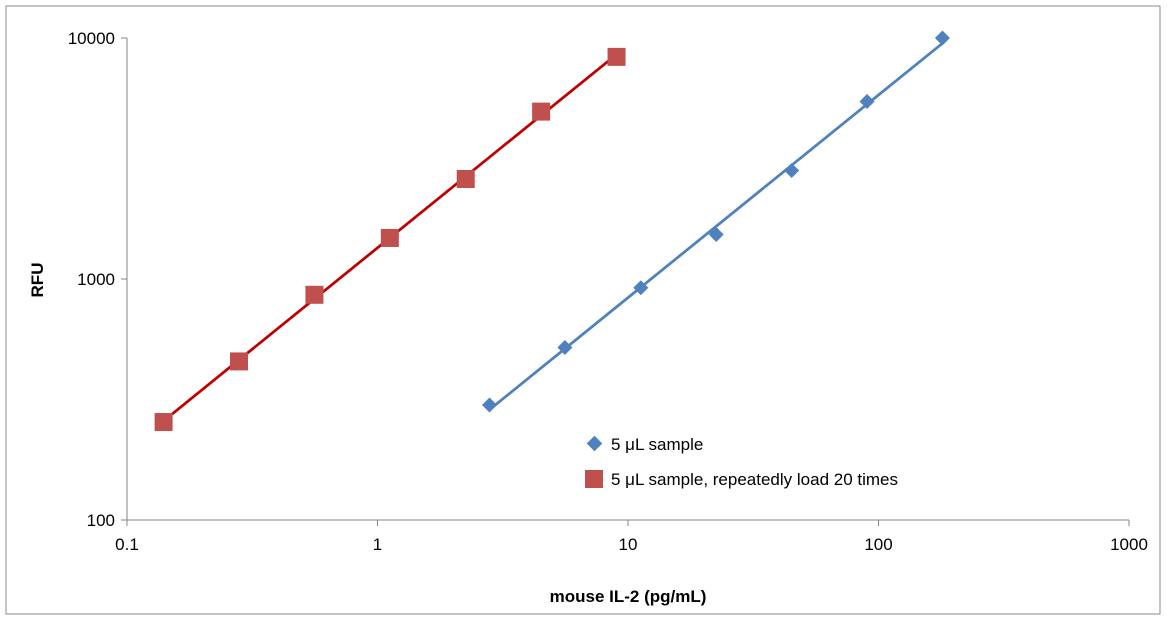 The image size is (1167, 620). What do you see at coordinates (1129, 544) in the screenshot?
I see `x-tick-label: 1000` at bounding box center [1129, 544].